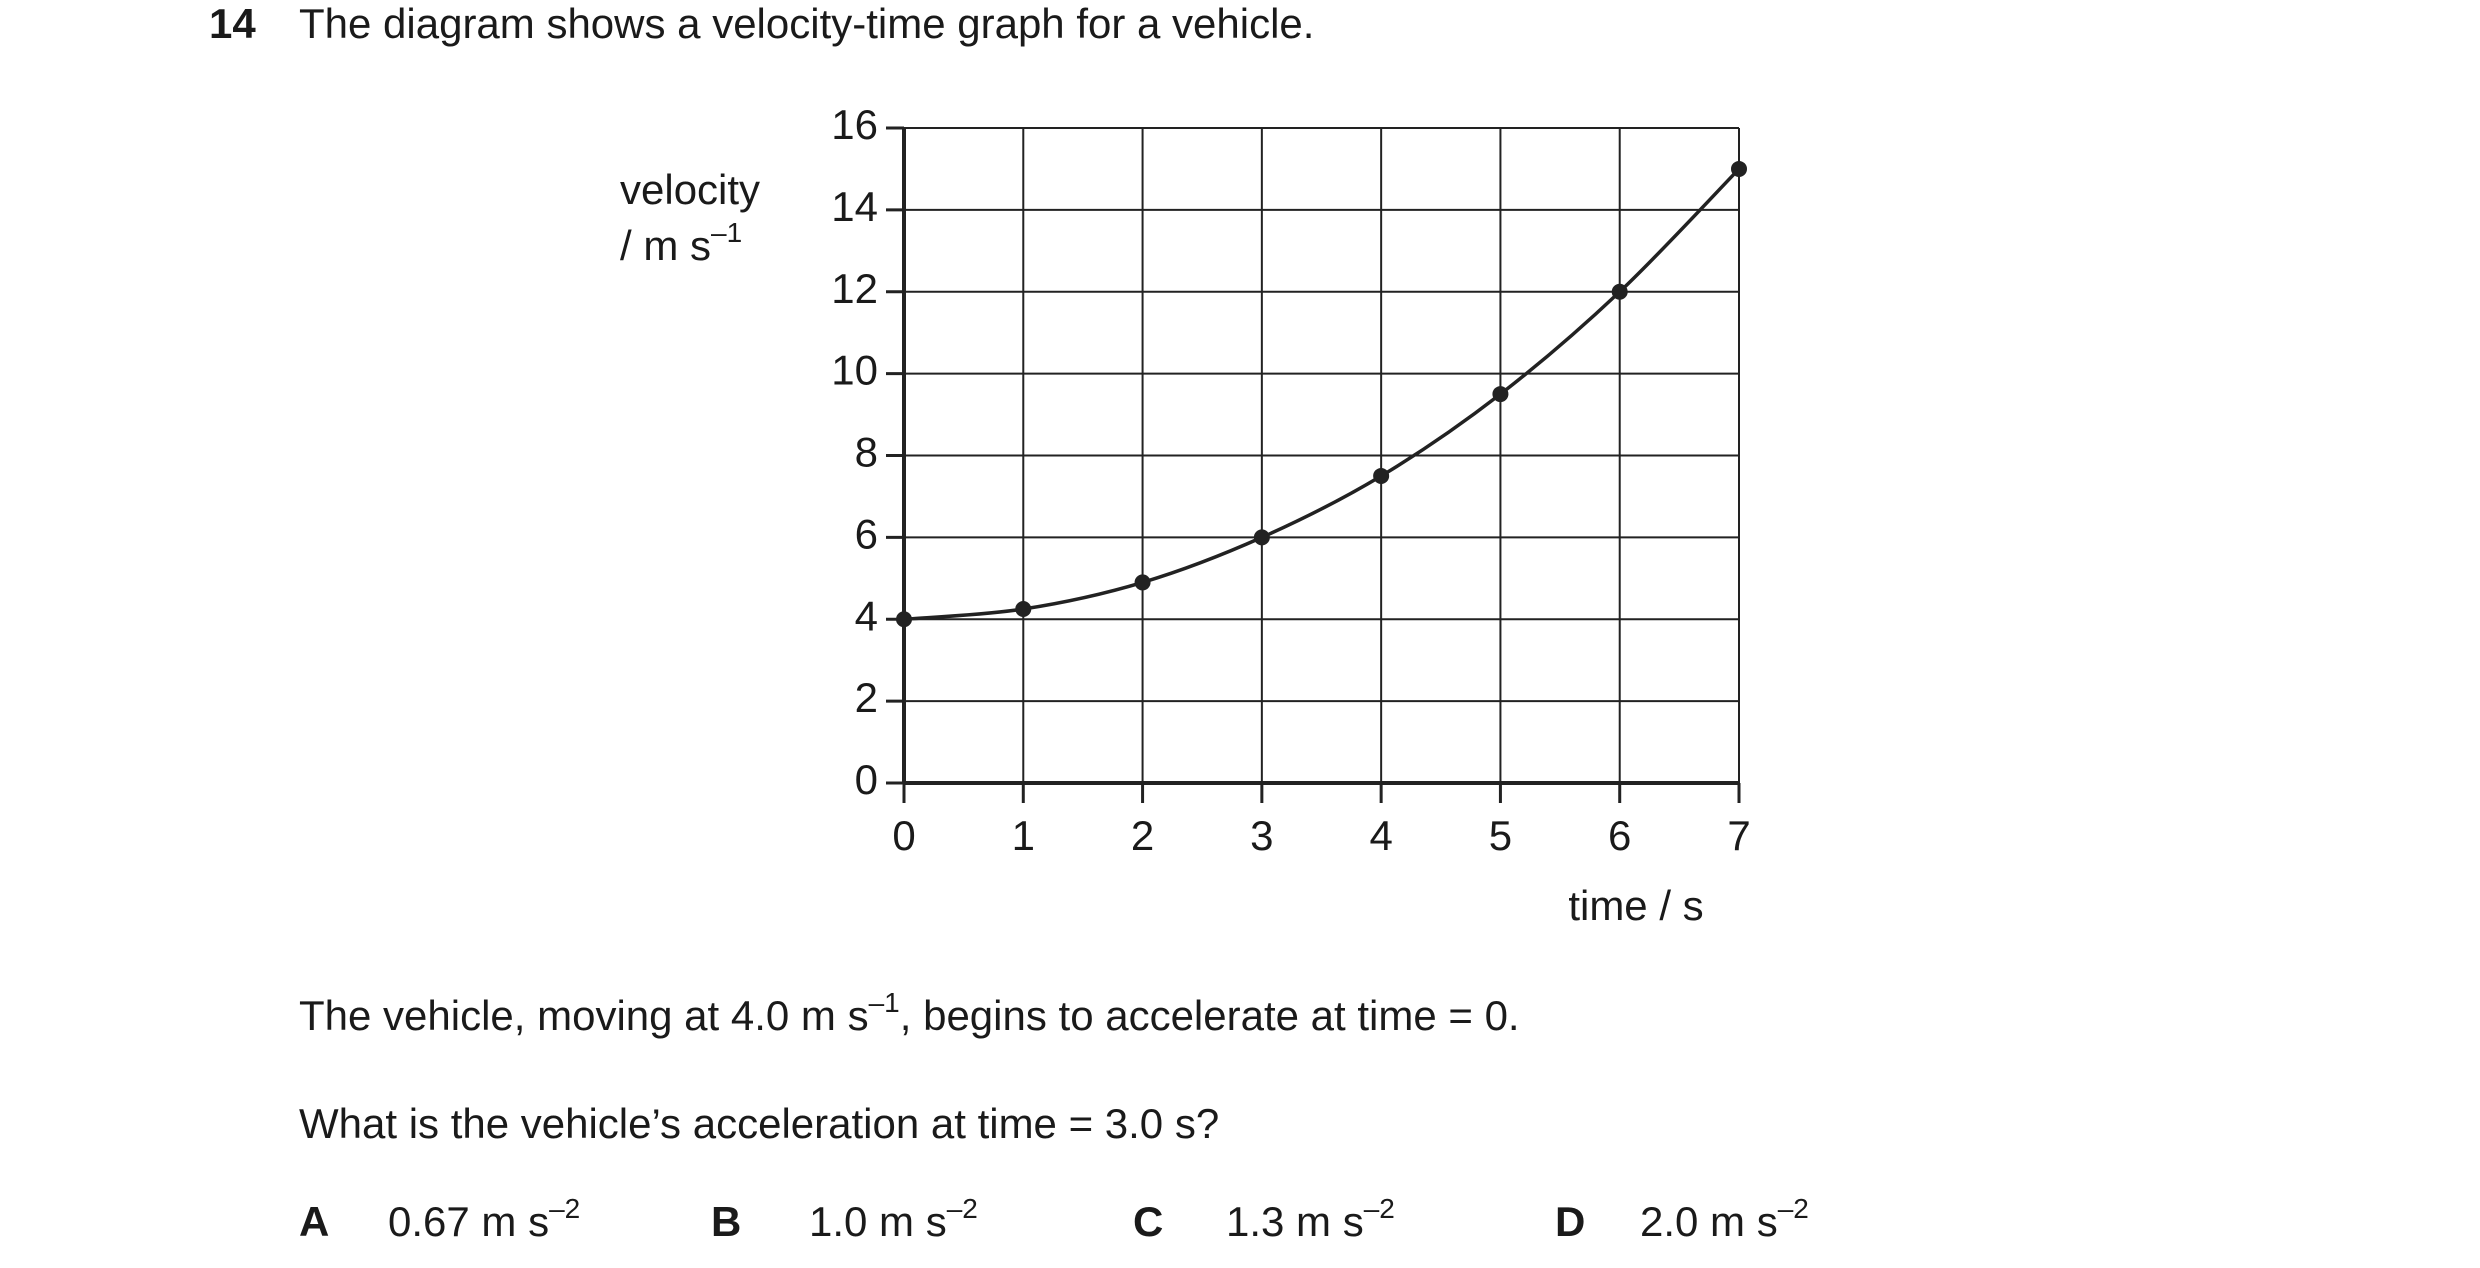 Image resolution: width=2480 pixels, height=1268 pixels. I want to click on y-tick-label: 10, so click(854, 370).